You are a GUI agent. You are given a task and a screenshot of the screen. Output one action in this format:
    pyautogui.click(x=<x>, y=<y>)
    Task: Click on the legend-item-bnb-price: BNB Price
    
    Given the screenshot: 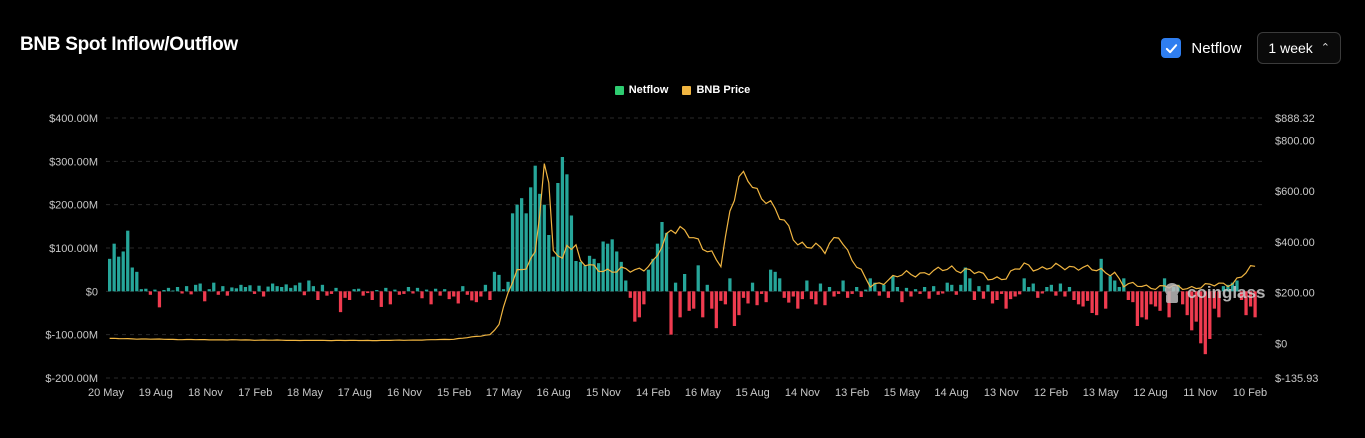 What is the action you would take?
    pyautogui.click(x=716, y=90)
    